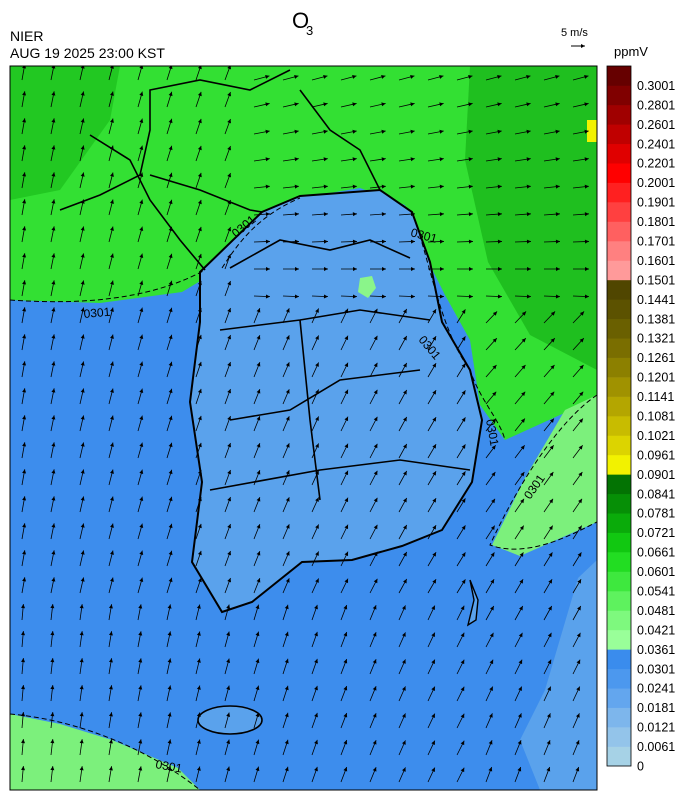  What do you see at coordinates (631, 51) in the screenshot?
I see `colorbar-unit: ppmV` at bounding box center [631, 51].